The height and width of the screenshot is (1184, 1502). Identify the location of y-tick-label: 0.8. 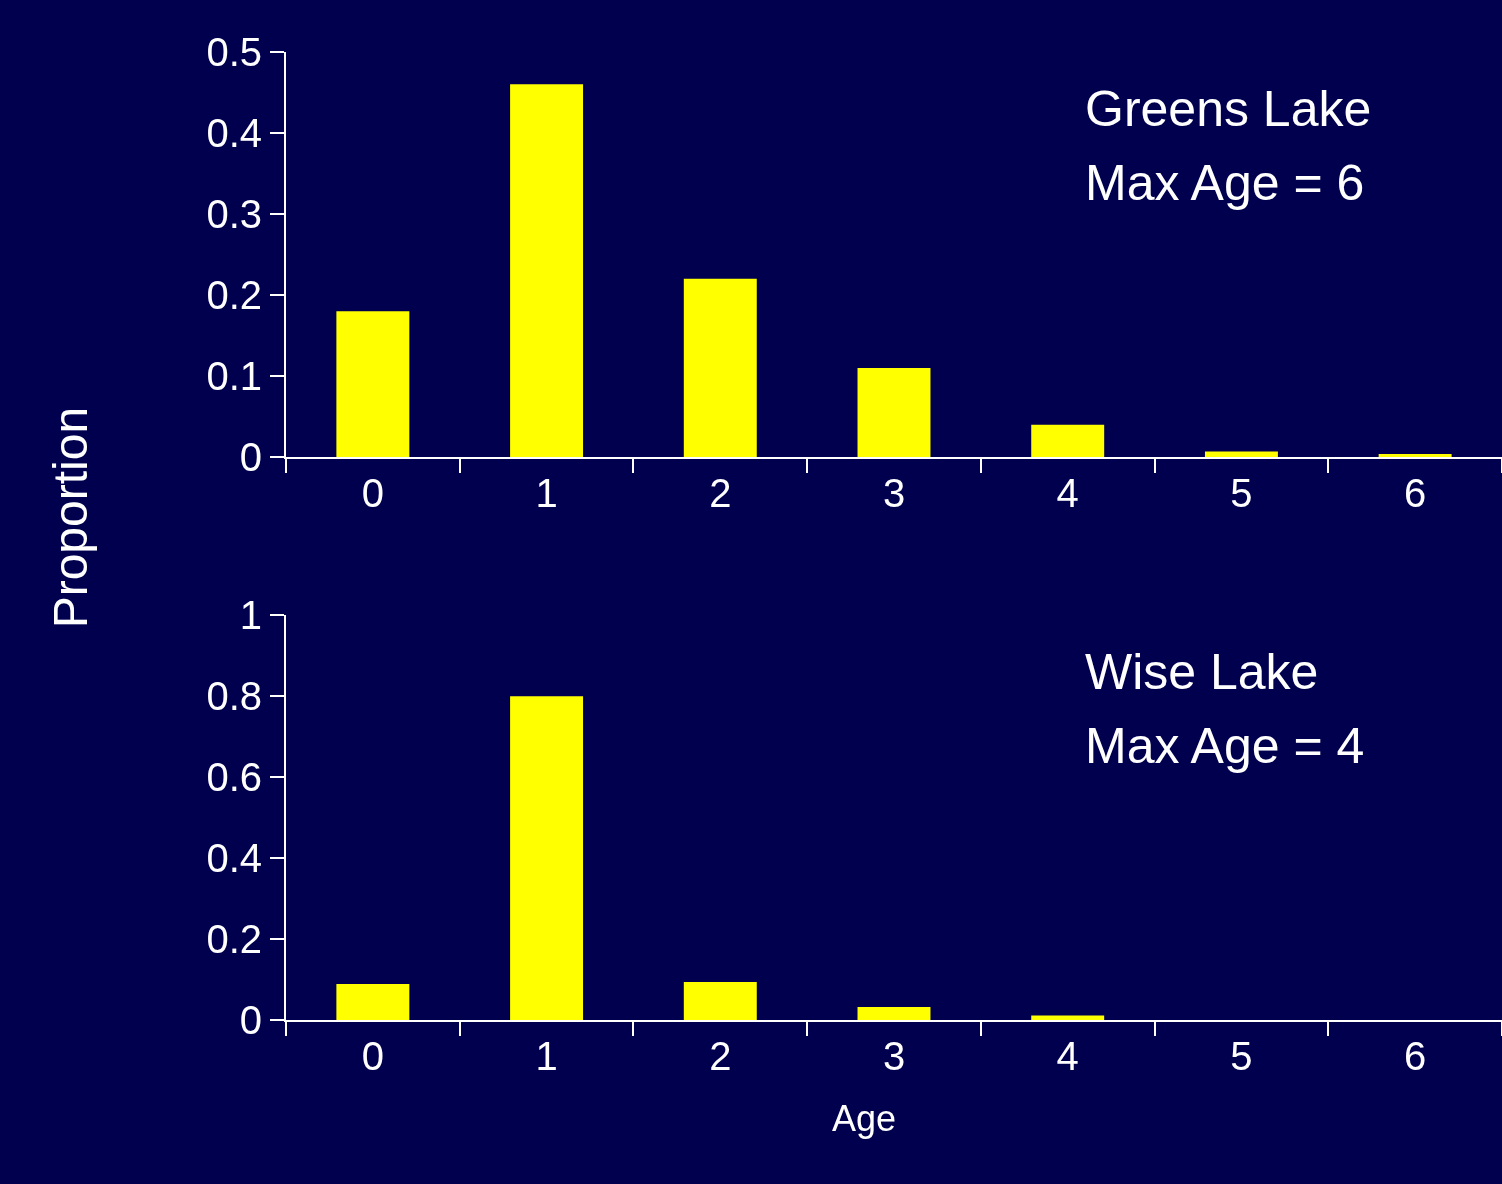
(234, 696).